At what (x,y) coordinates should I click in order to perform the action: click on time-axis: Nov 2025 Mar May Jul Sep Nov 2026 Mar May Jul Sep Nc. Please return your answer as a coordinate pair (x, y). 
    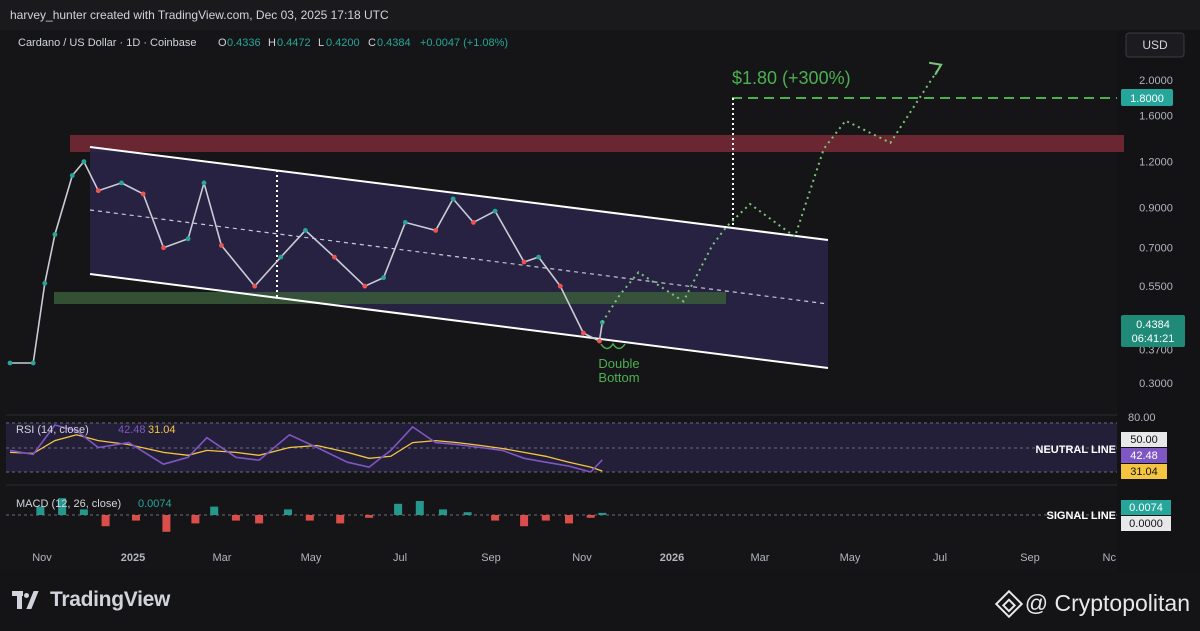
    Looking at the image, I should click on (574, 558).